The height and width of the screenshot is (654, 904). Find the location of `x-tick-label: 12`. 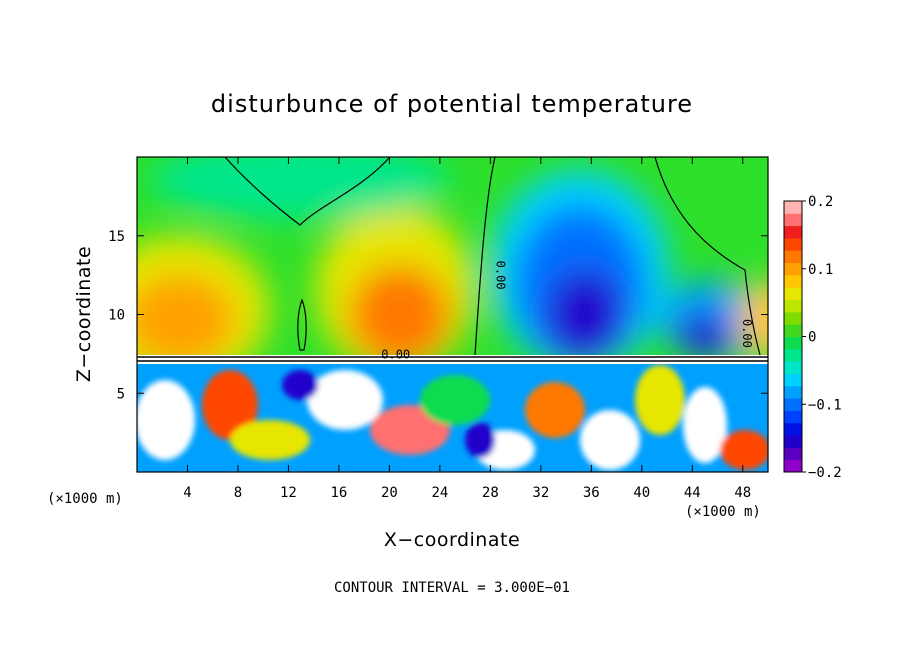

x-tick-label: 12 is located at coordinates (288, 493).